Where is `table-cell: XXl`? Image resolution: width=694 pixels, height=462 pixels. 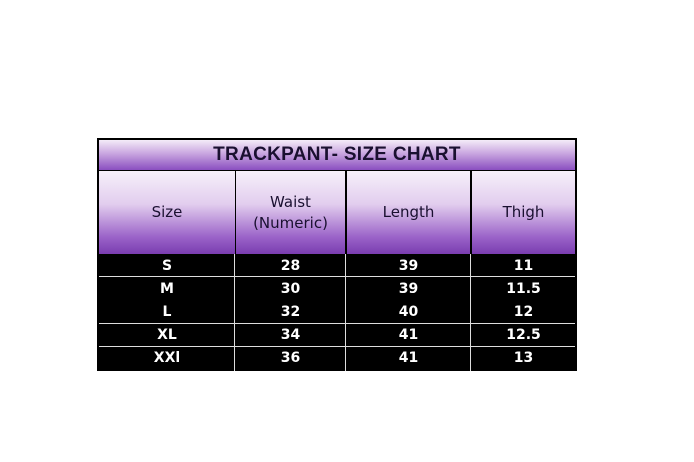
table-cell: XXl is located at coordinates (167, 357).